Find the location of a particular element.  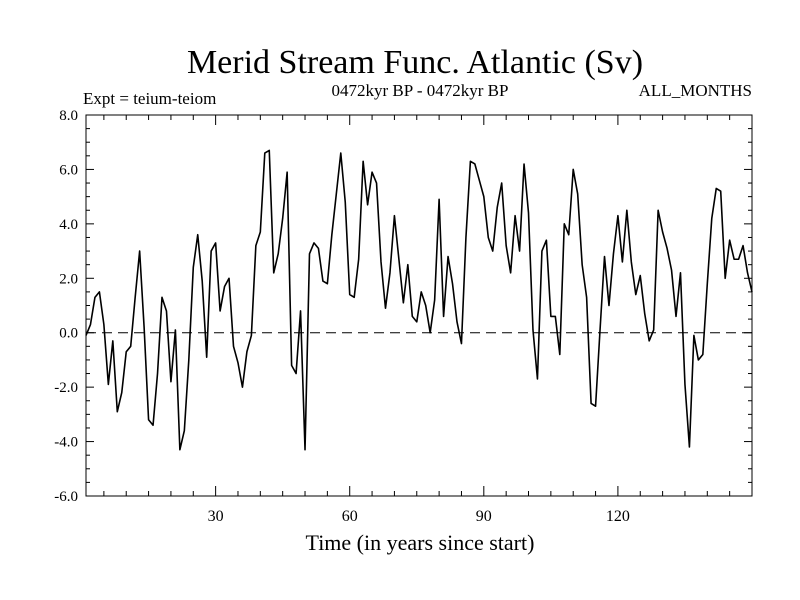

y-tick-label: 2.0 is located at coordinates (68, 279).